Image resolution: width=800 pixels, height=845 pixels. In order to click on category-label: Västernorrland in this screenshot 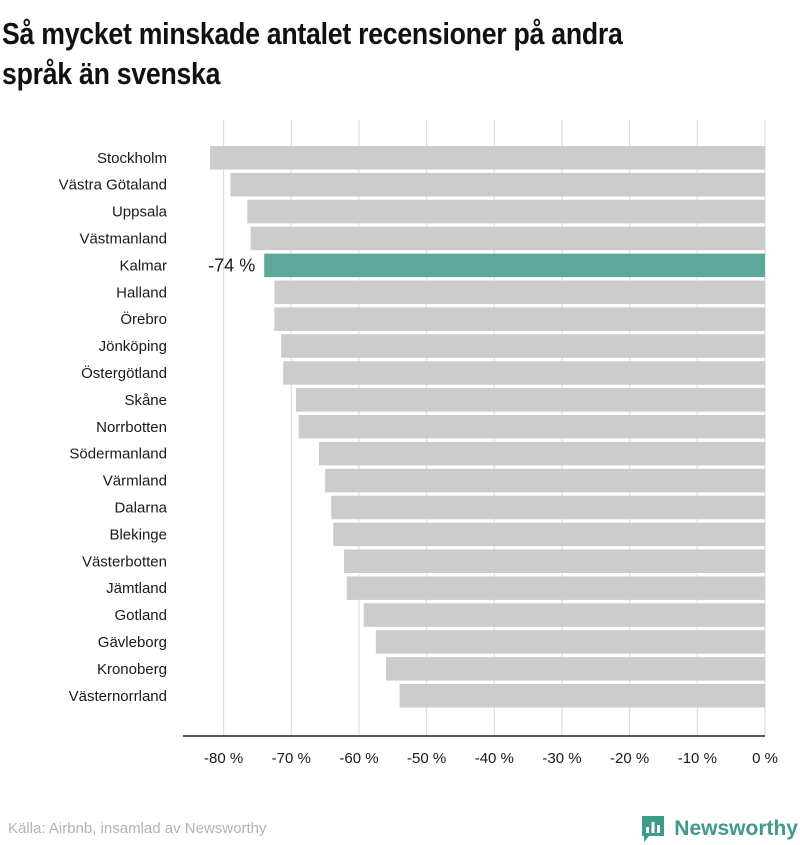, I will do `click(118, 696)`.